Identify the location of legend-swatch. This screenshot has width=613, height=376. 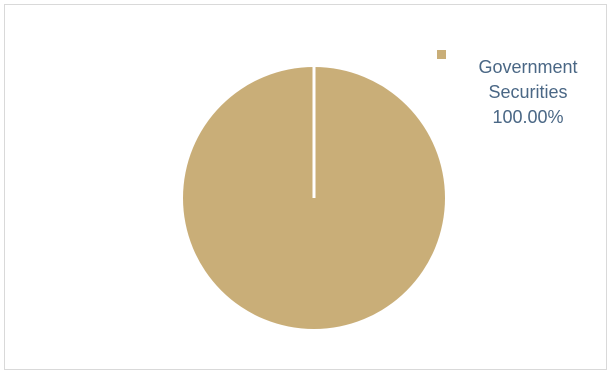
(441, 54).